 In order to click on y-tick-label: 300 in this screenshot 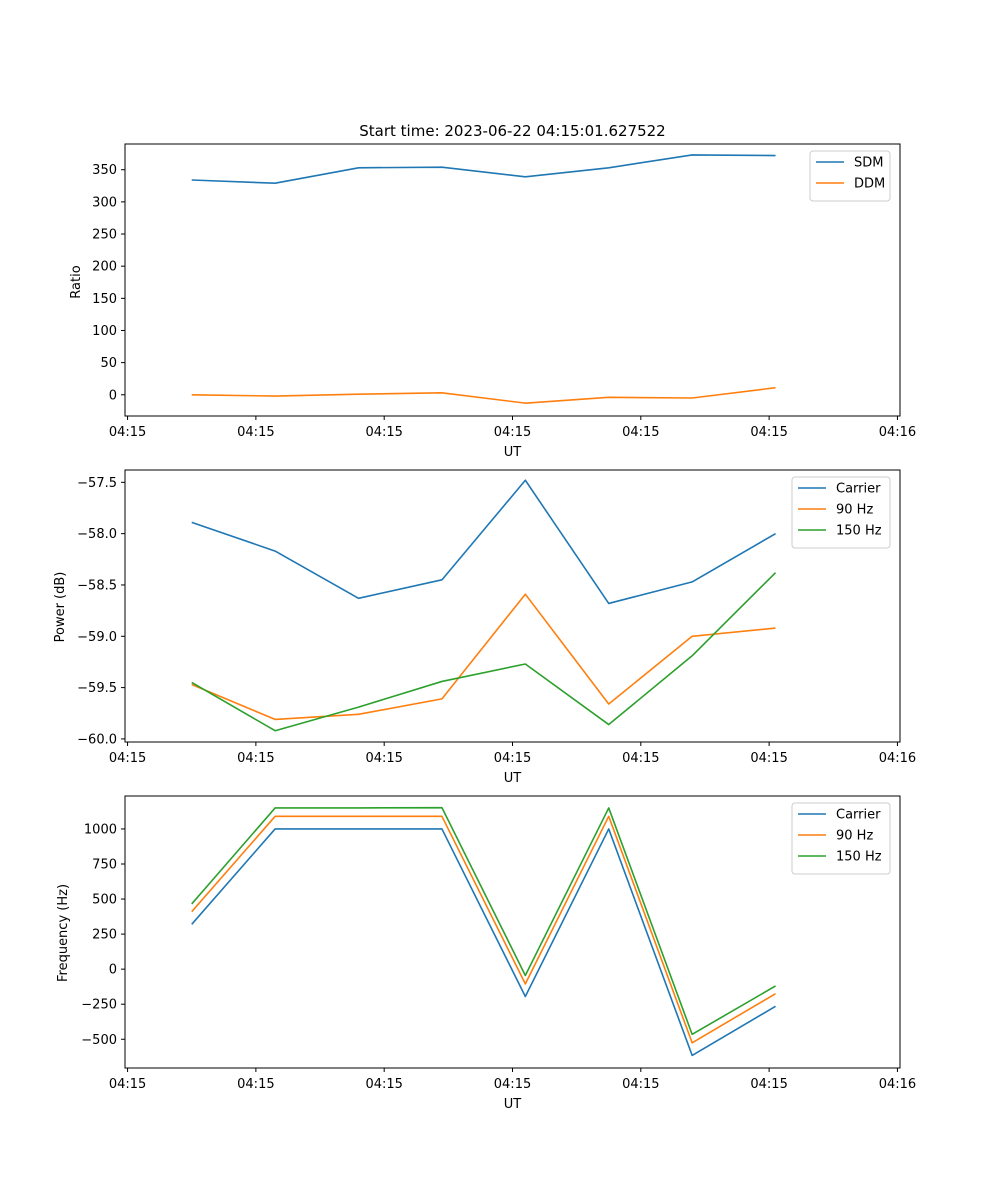, I will do `click(104, 202)`.